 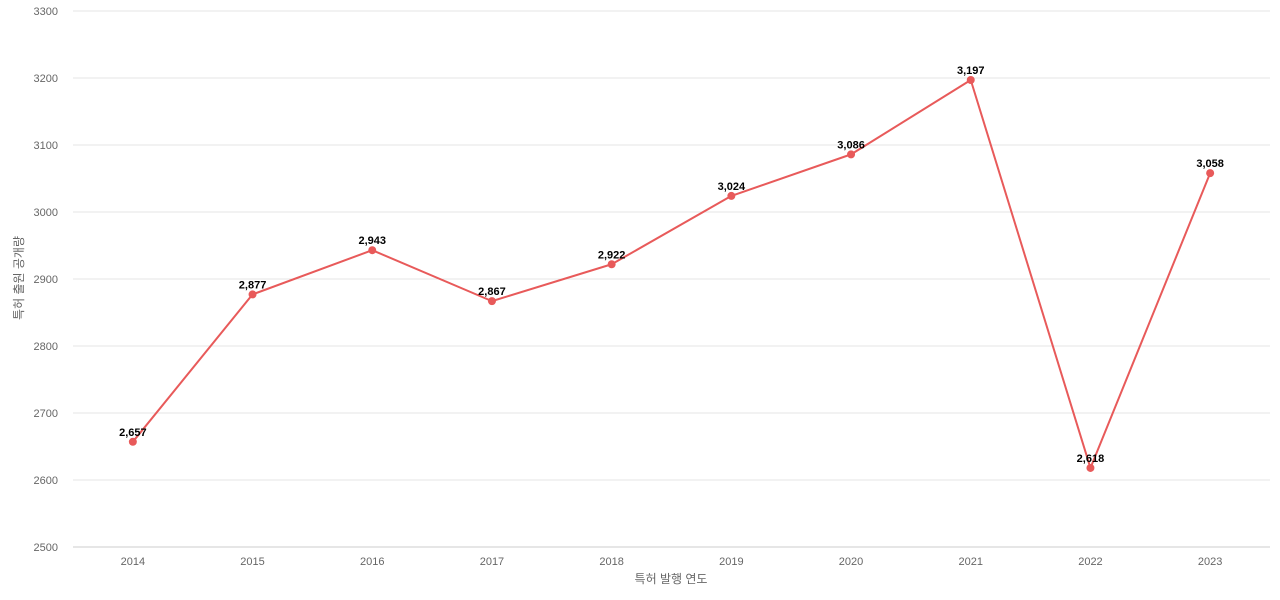 What do you see at coordinates (46, 12) in the screenshot?
I see `y-tick-label: 3300` at bounding box center [46, 12].